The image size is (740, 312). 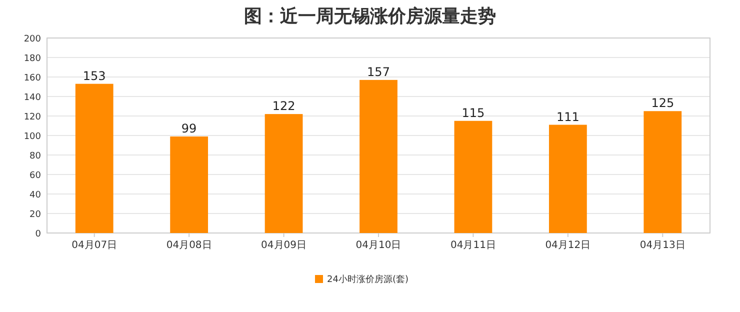 I want to click on y-tick-label: 140, so click(x=33, y=98).